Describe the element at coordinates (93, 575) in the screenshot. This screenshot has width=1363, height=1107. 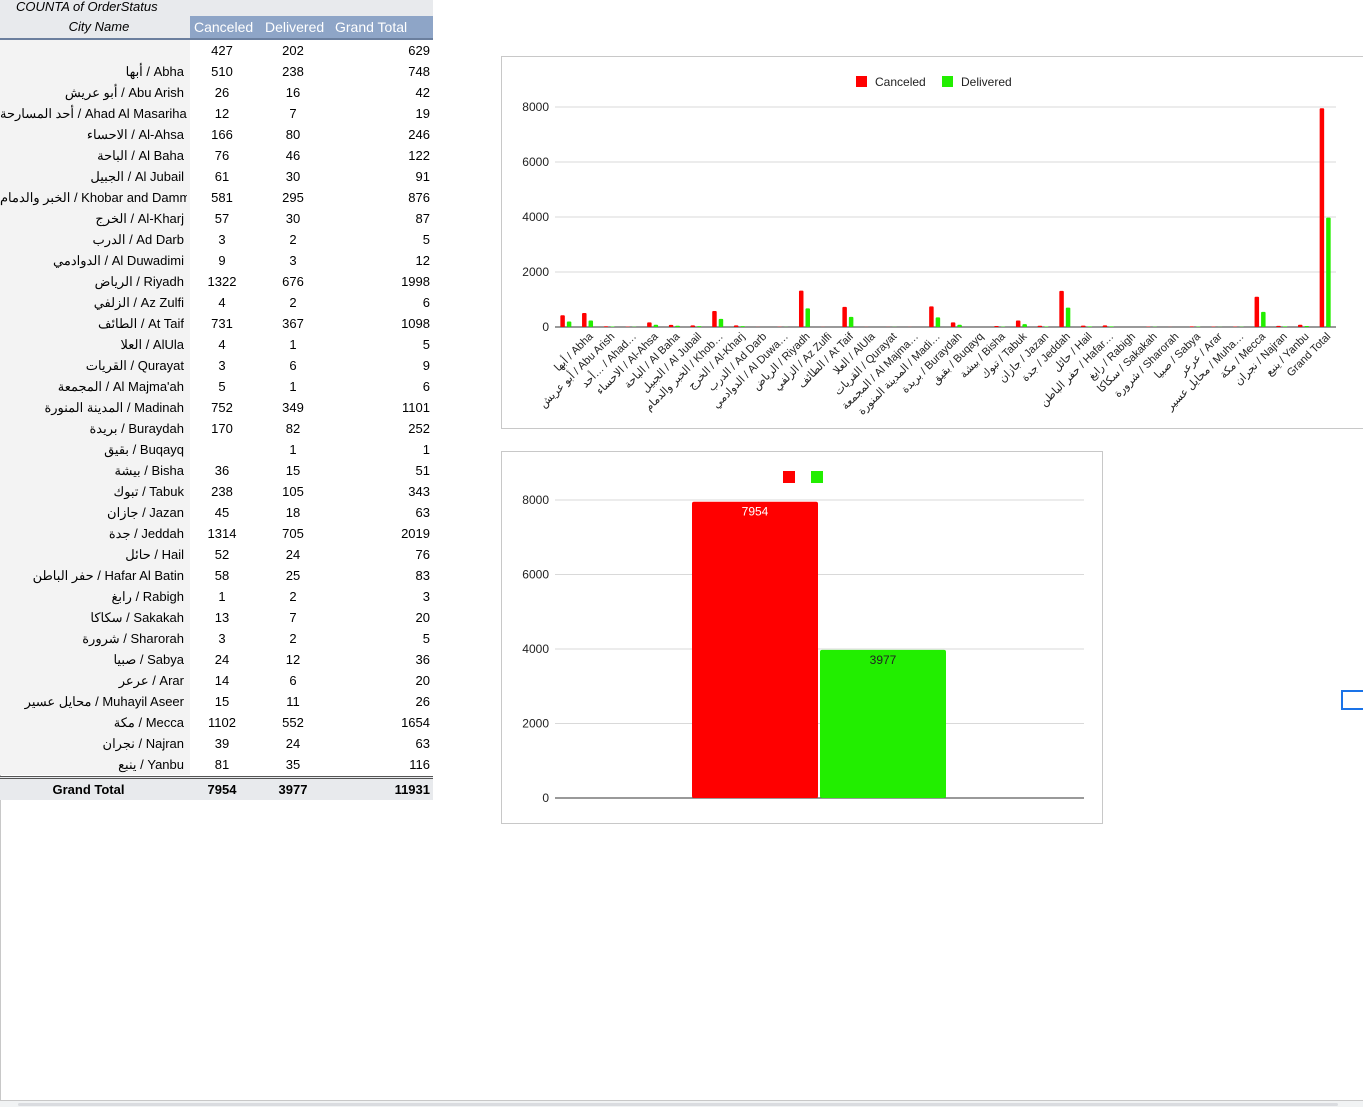
I see `city-cell: حفر الباطن / Hafar Al Batin` at that location.